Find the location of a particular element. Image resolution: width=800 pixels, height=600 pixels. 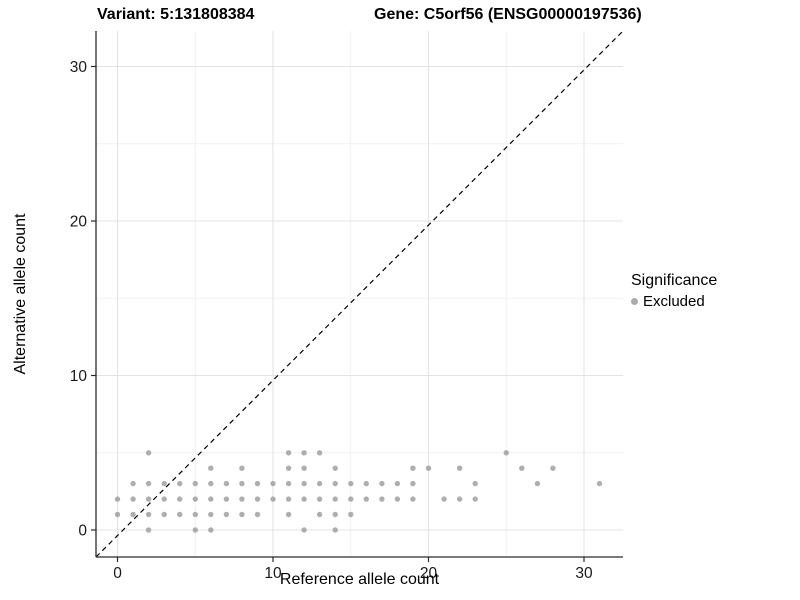

x-tick-label: 10 is located at coordinates (273, 573).